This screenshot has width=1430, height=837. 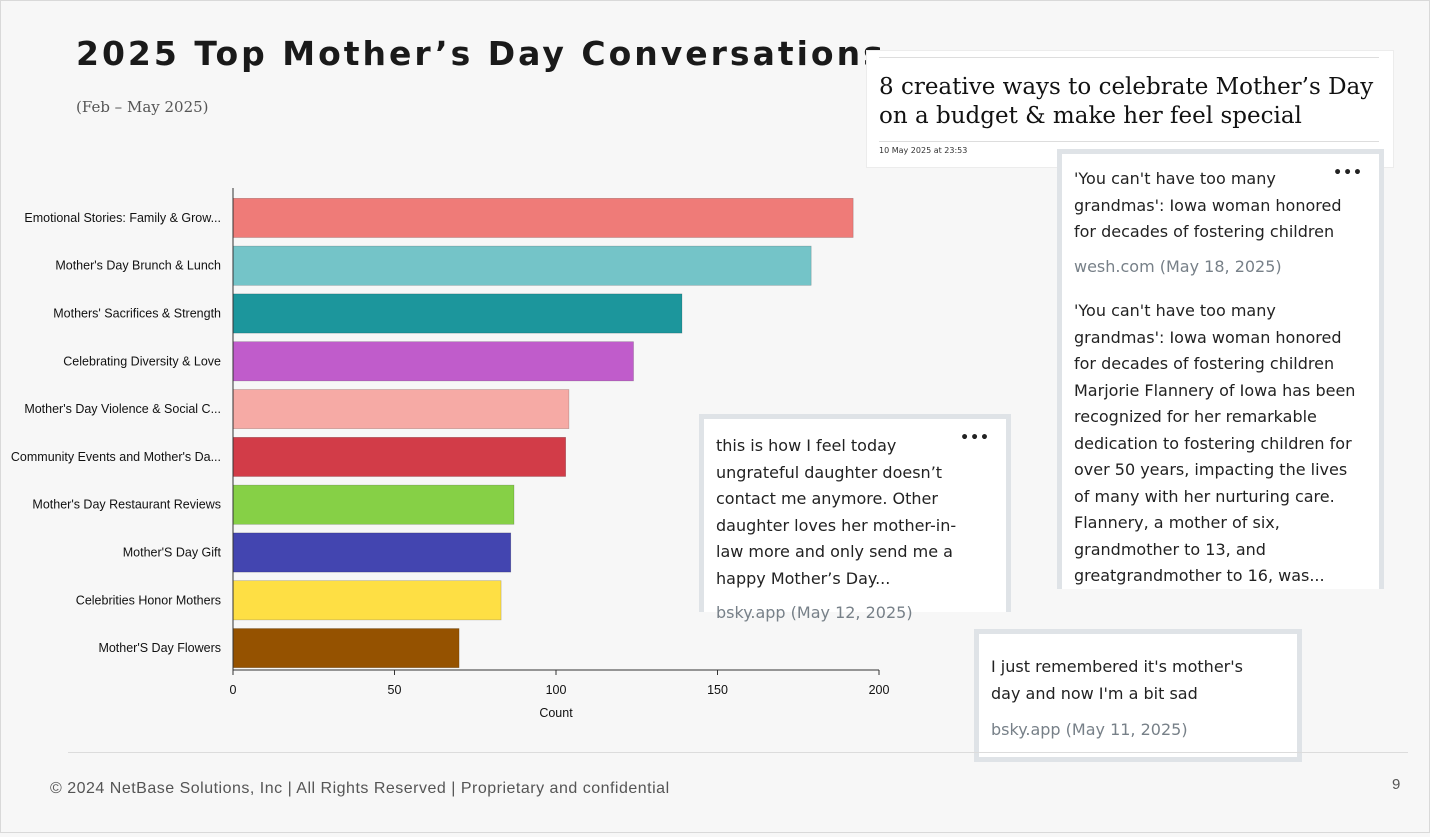 I want to click on category-label: Mother's Day Brunch & Lunch, so click(x=138, y=266).